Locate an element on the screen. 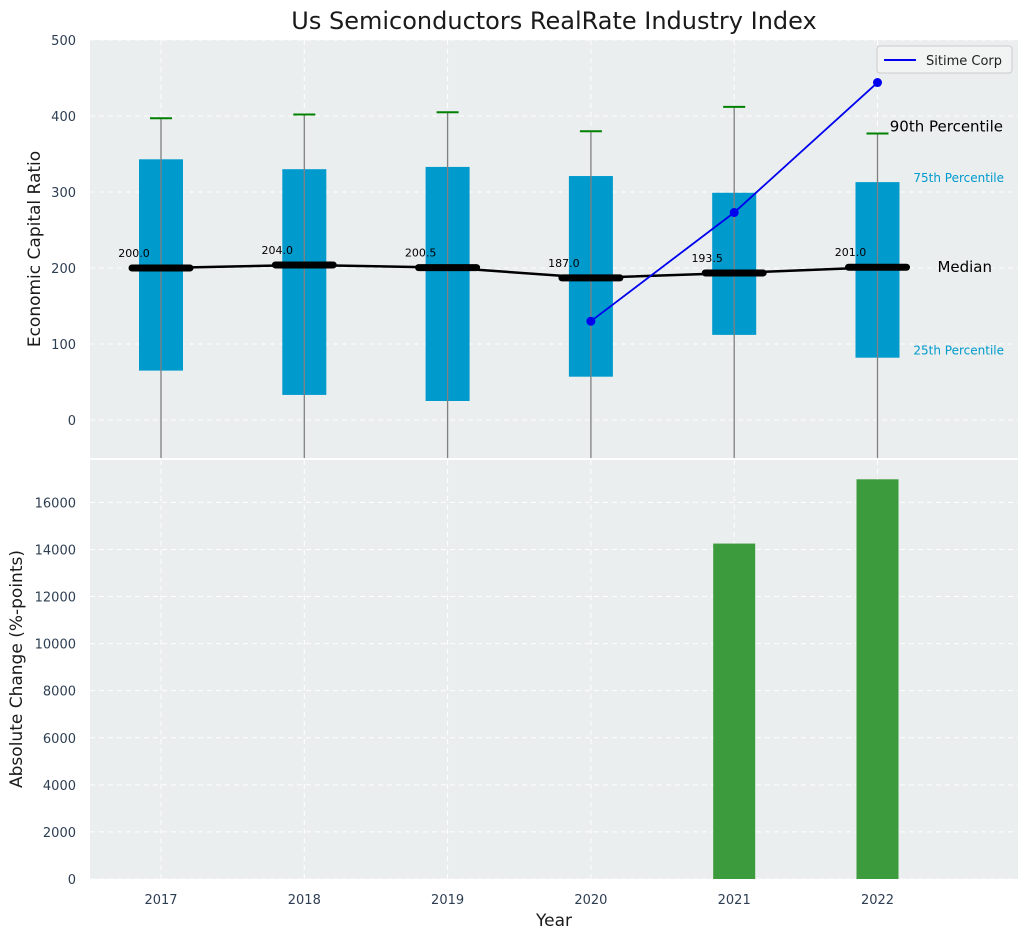  annotation-90th: 90th Percentile is located at coordinates (946, 126).